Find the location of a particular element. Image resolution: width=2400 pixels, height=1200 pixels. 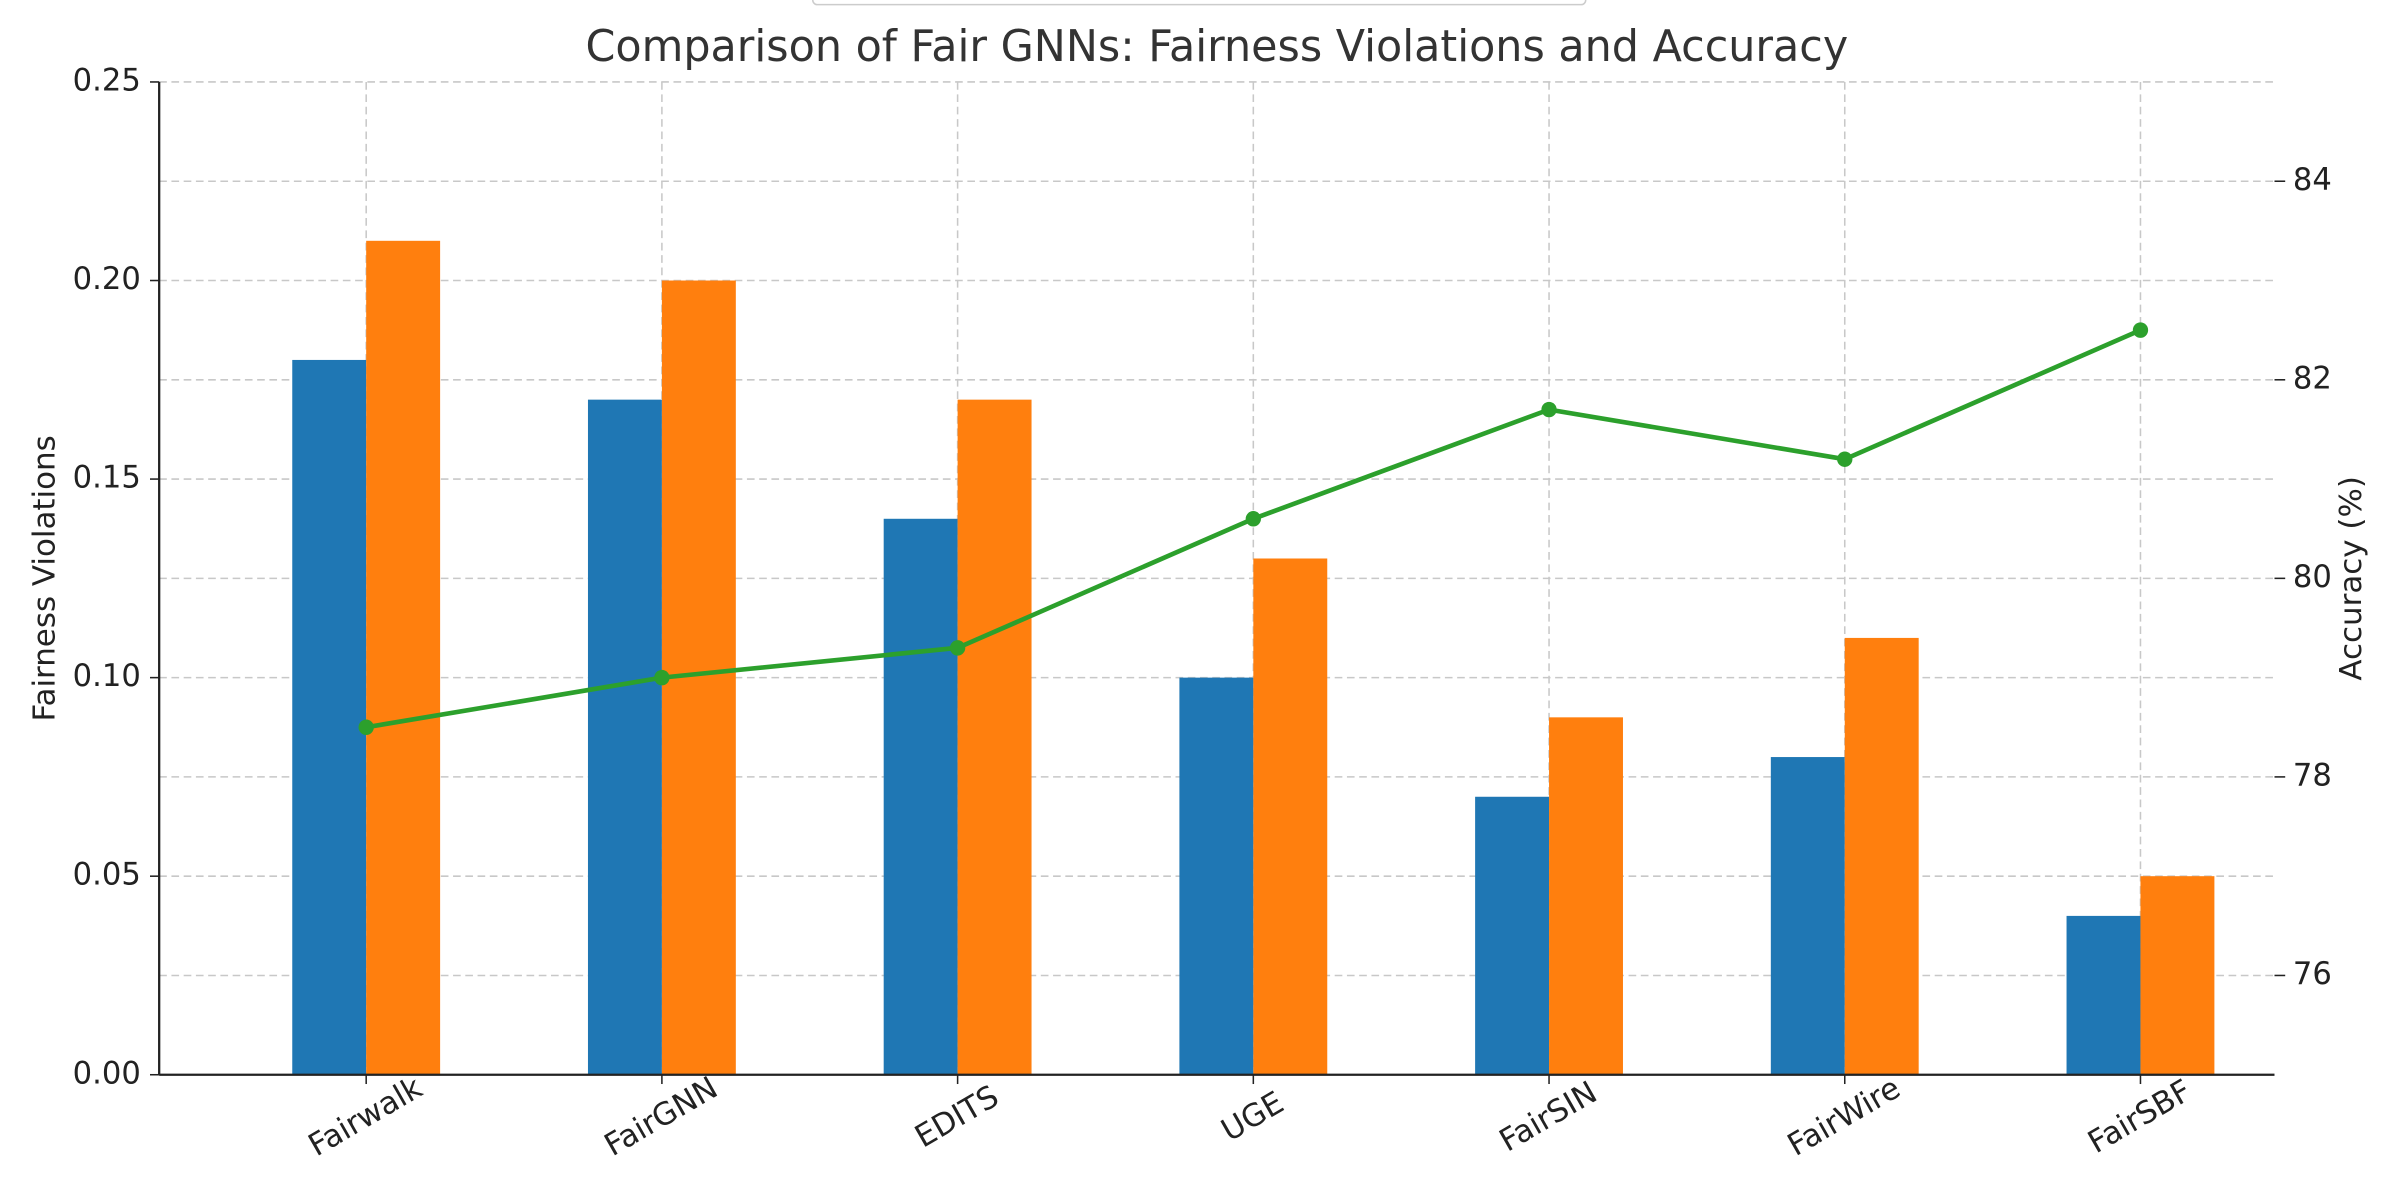

y-tick-label: 0.25 is located at coordinates (107, 80).